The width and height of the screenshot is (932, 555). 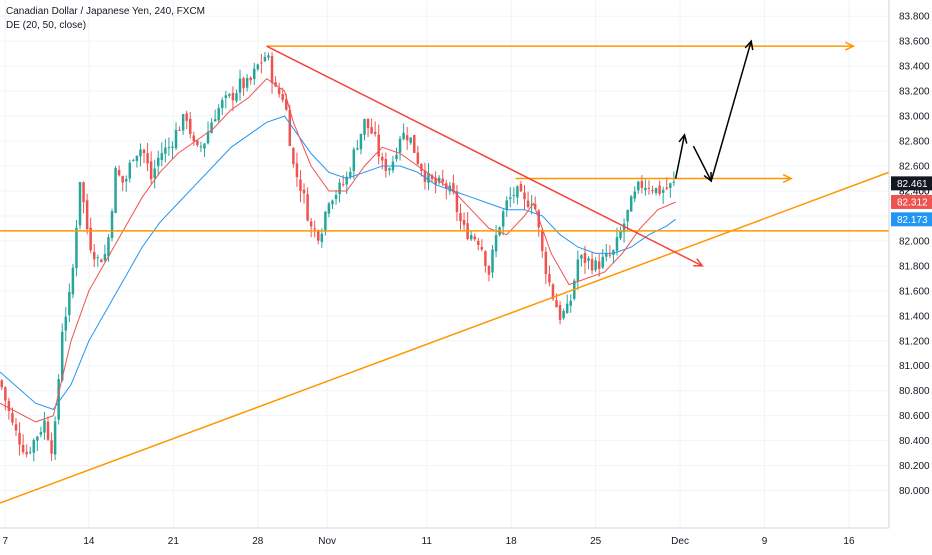 What do you see at coordinates (912, 184) in the screenshot?
I see `price-label-text: 82.461` at bounding box center [912, 184].